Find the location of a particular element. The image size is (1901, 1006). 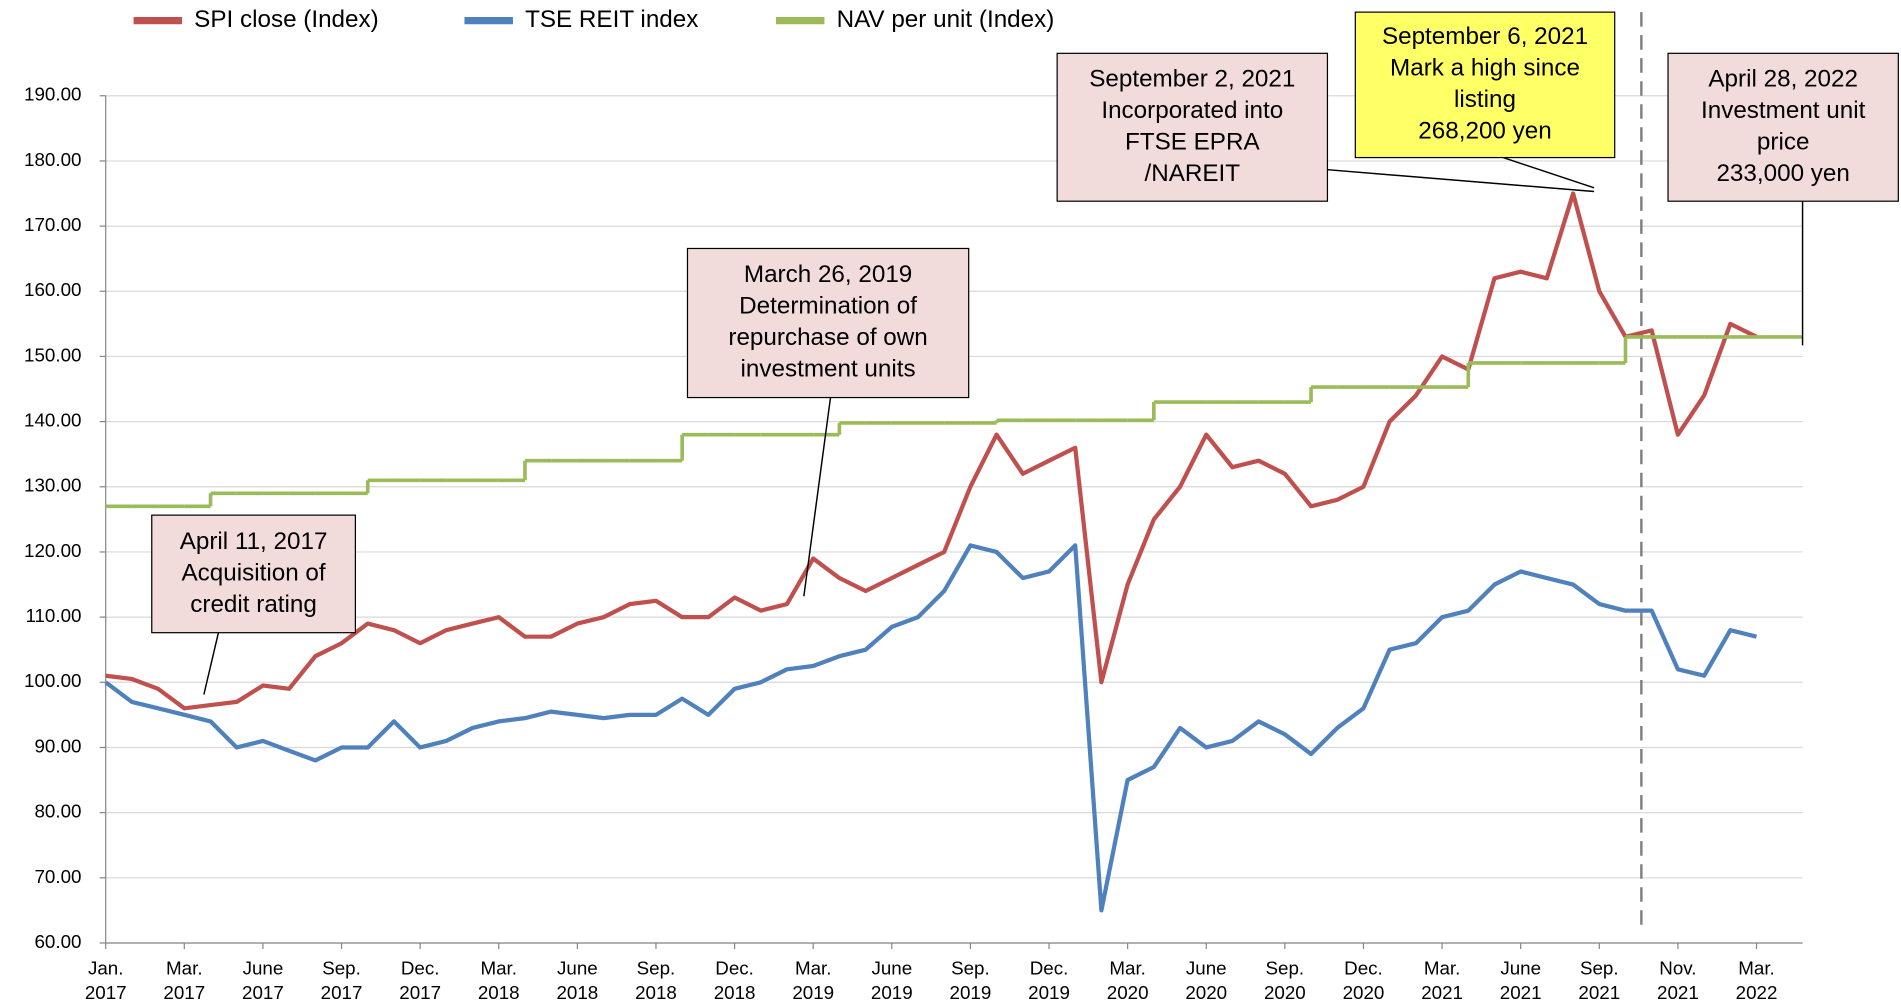

x-tick-label: Jan. 2017 is located at coordinates (106, 980).